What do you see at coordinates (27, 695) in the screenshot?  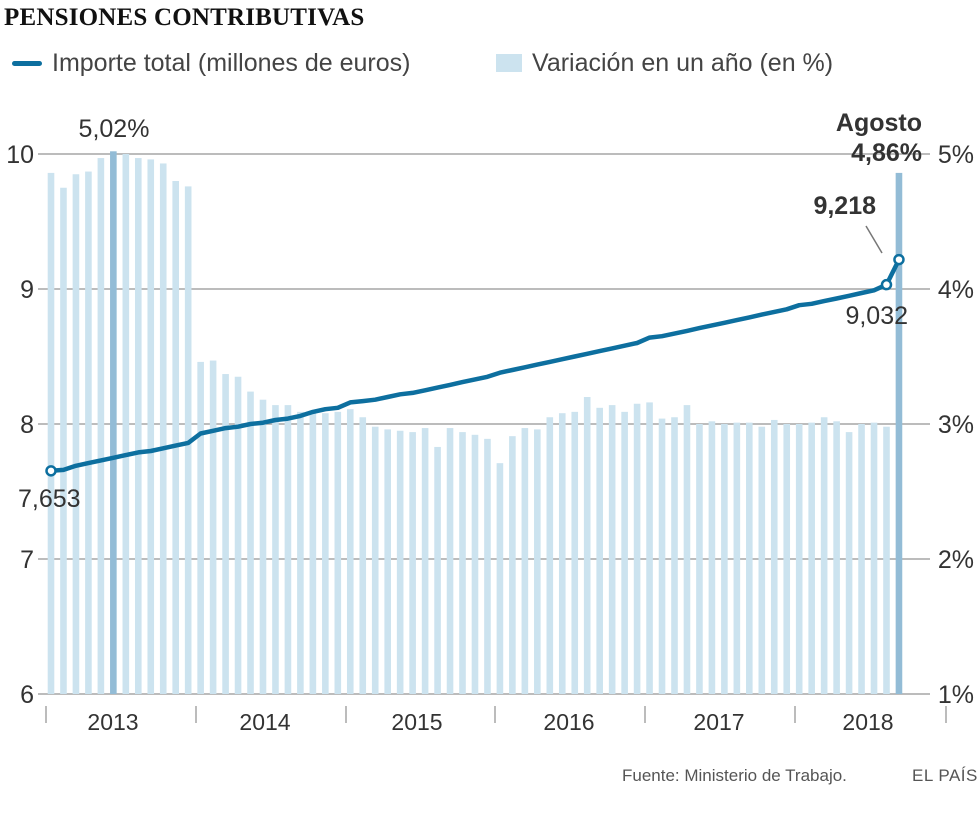 I see `left-tick-label: 6` at bounding box center [27, 695].